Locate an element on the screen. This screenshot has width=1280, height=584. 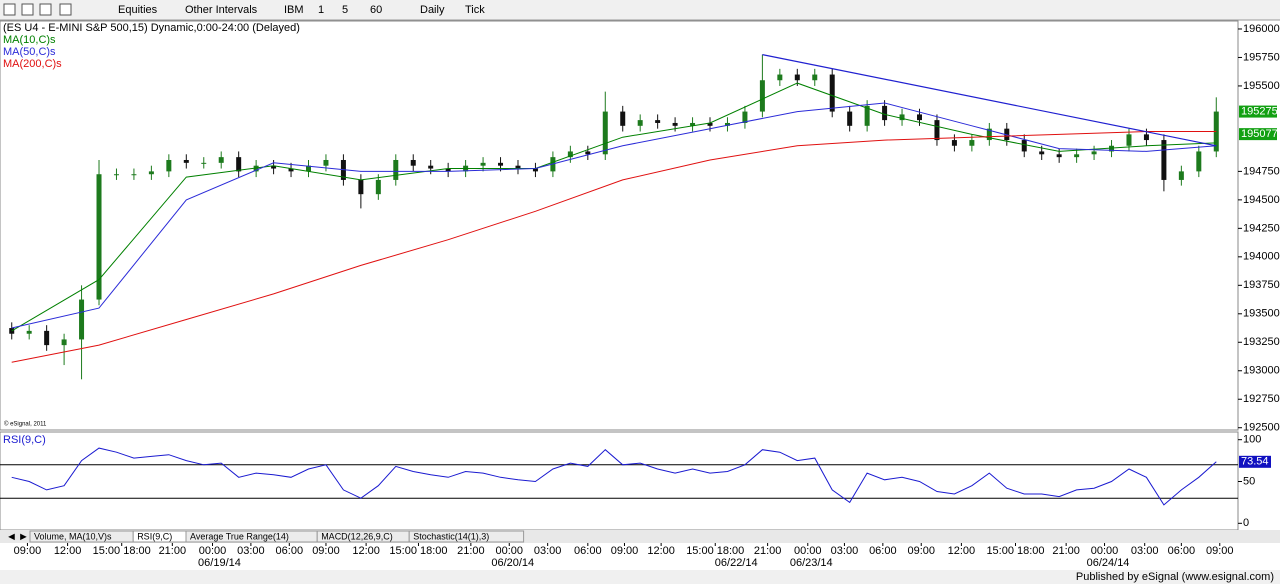
y-tick-label: 192500 is located at coordinates (1261, 428).